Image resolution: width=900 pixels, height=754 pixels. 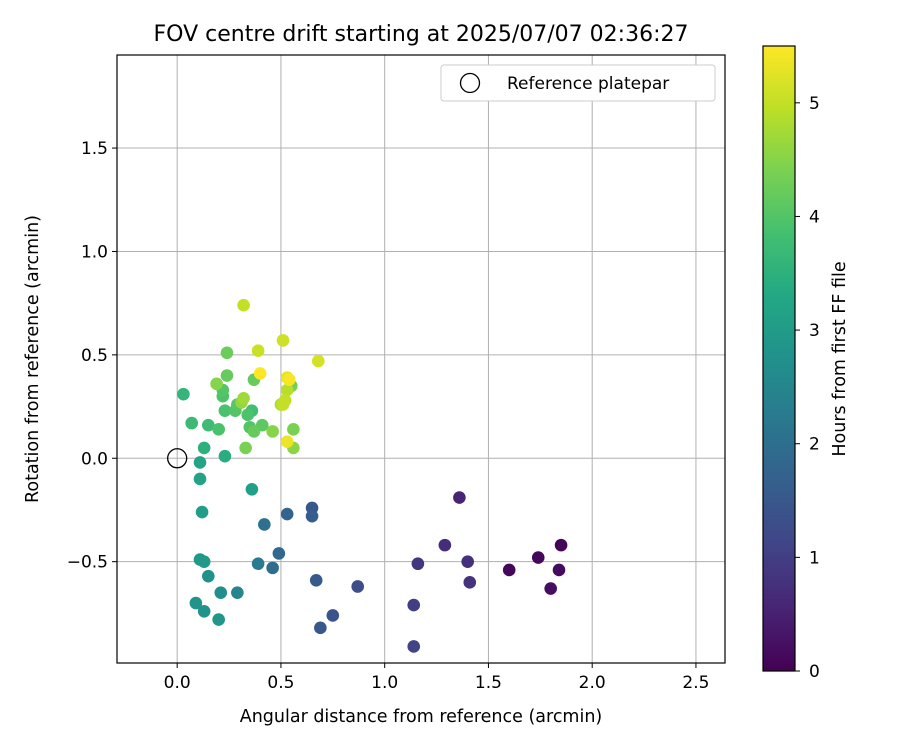 I want to click on legend-entry-reference: Reference platepar, so click(x=588, y=84).